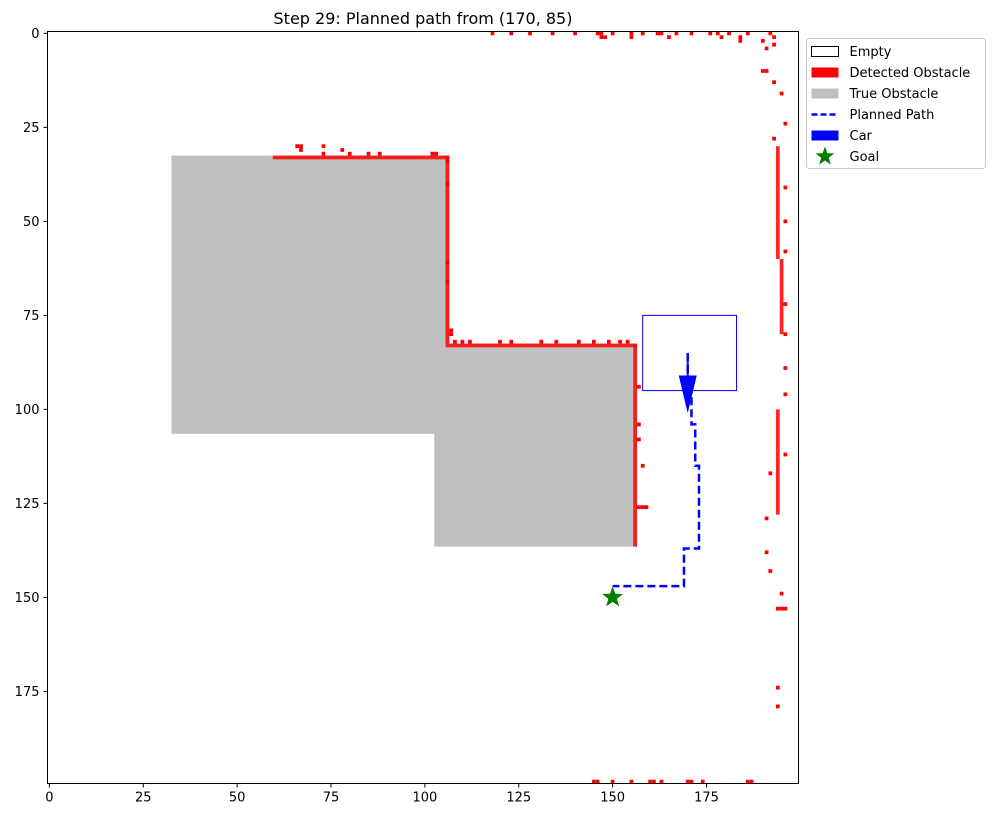  What do you see at coordinates (331, 798) in the screenshot?
I see `x-tick-label: 75` at bounding box center [331, 798].